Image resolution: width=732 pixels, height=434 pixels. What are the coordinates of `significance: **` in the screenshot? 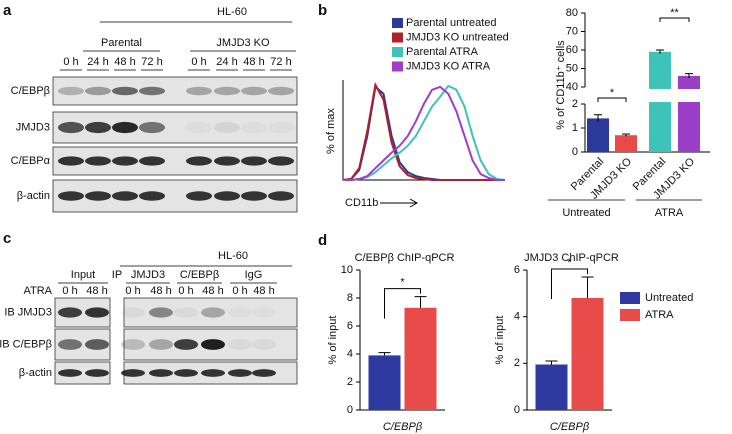 It's located at (674, 13).